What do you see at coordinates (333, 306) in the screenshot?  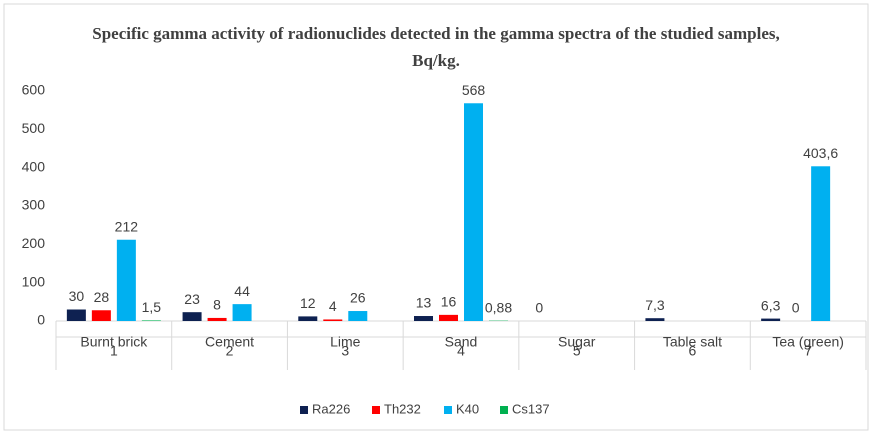 I see `data-label: 4` at bounding box center [333, 306].